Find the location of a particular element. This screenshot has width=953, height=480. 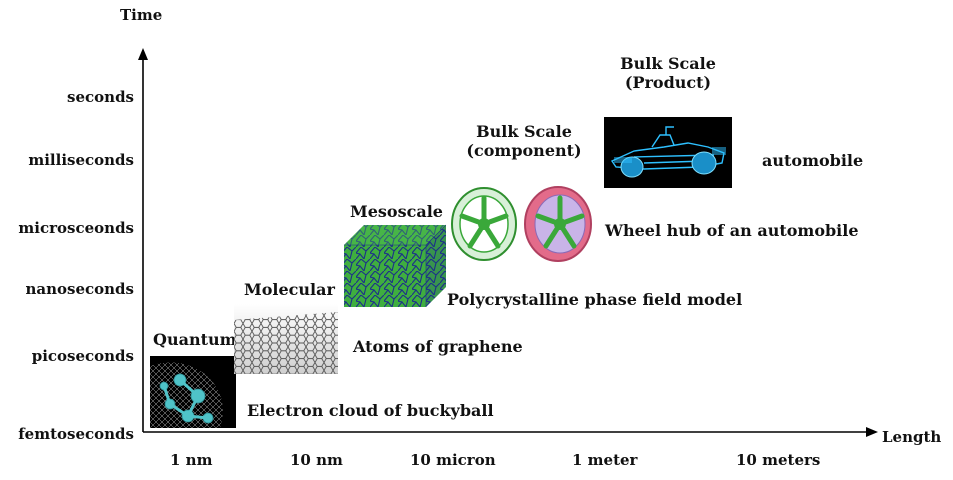

x-tick-1nm: 1 nm is located at coordinates (191, 460).